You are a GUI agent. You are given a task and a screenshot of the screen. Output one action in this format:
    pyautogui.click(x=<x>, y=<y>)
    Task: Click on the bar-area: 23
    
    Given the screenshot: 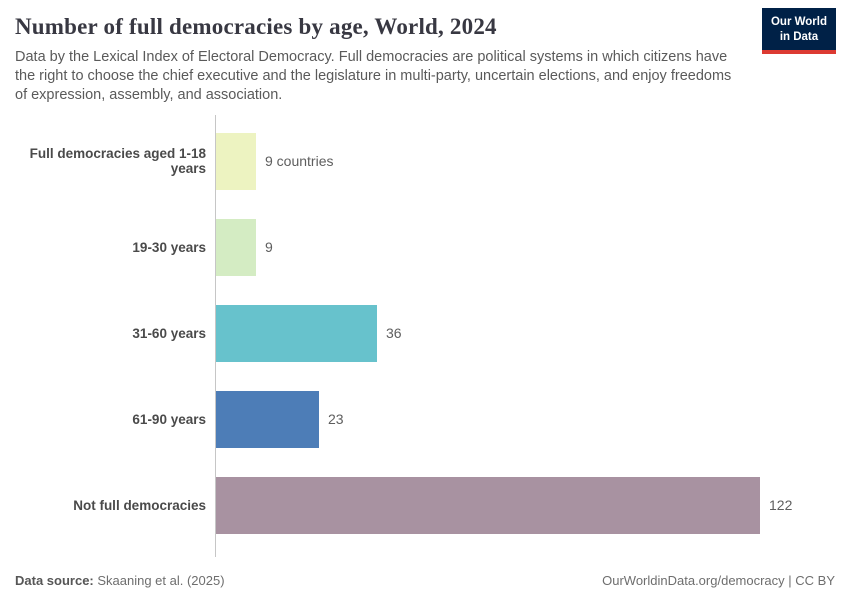 What is the action you would take?
    pyautogui.click(x=280, y=419)
    